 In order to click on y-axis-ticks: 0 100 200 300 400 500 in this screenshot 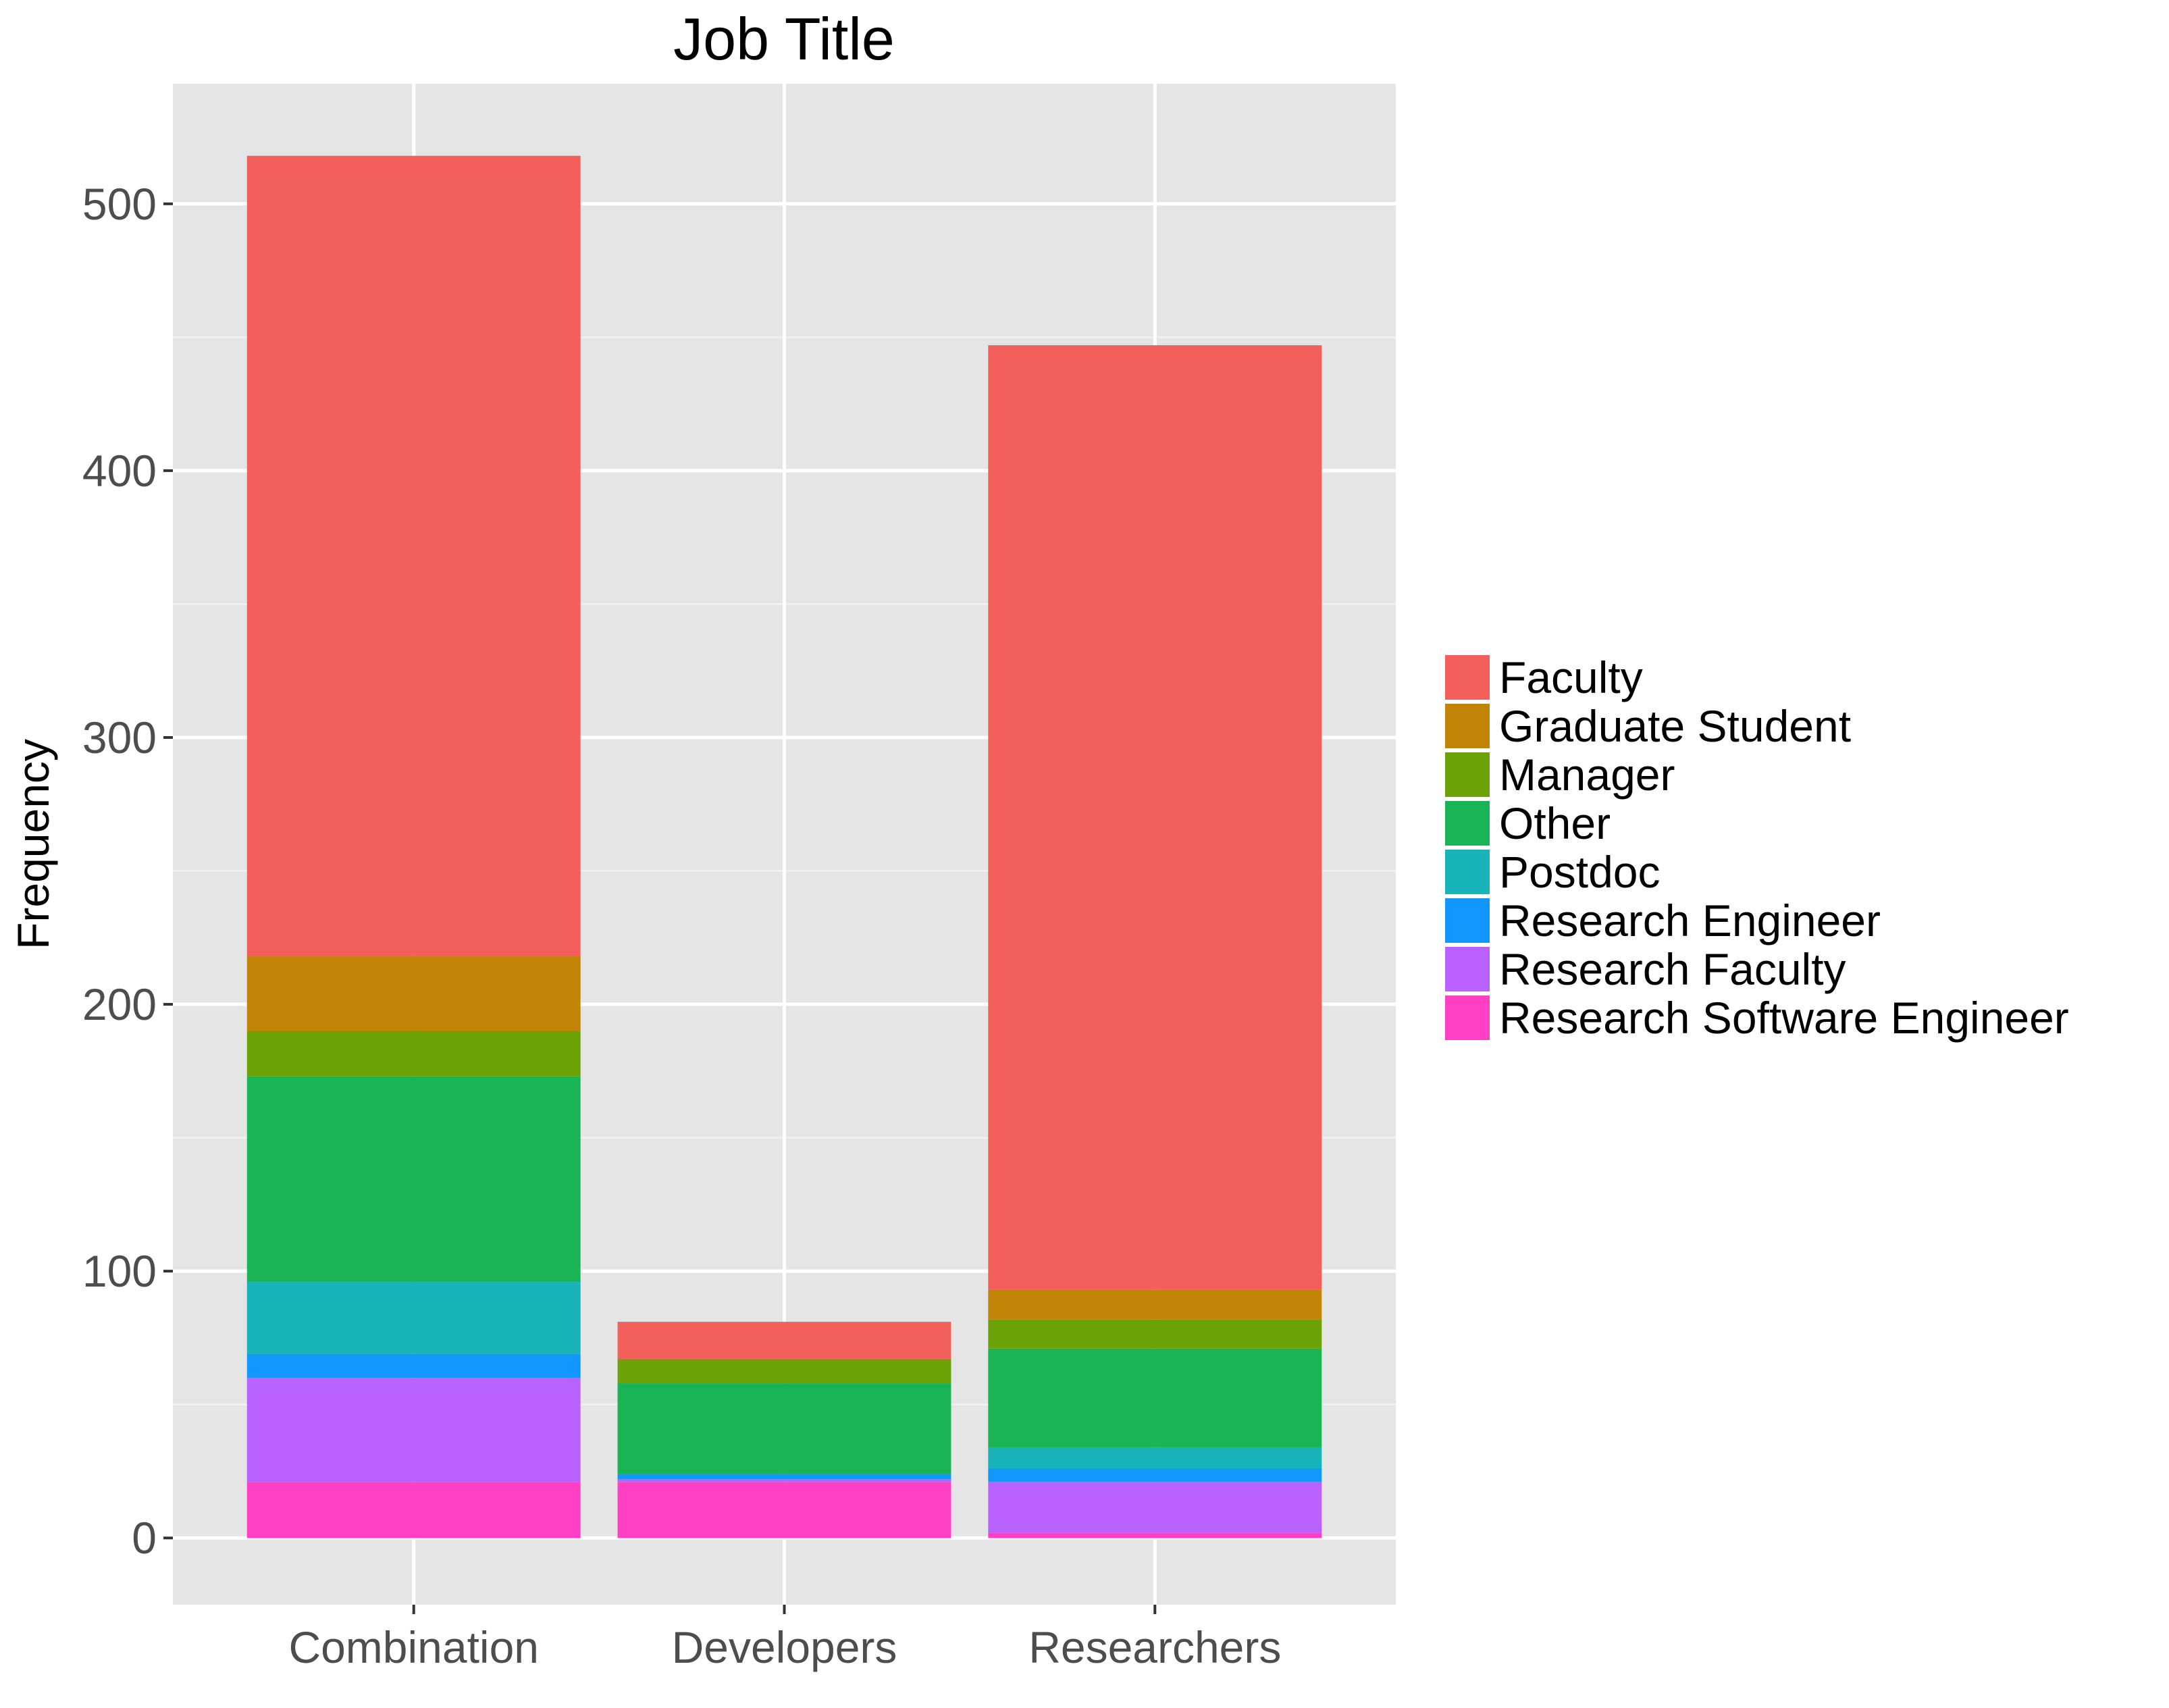, I will do `click(128, 871)`.